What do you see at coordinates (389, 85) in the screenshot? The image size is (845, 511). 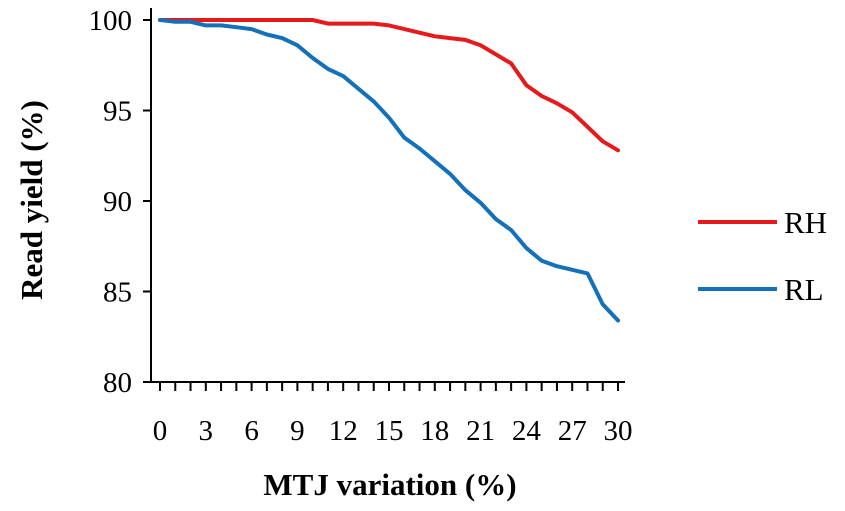 I see `series-line-rh` at bounding box center [389, 85].